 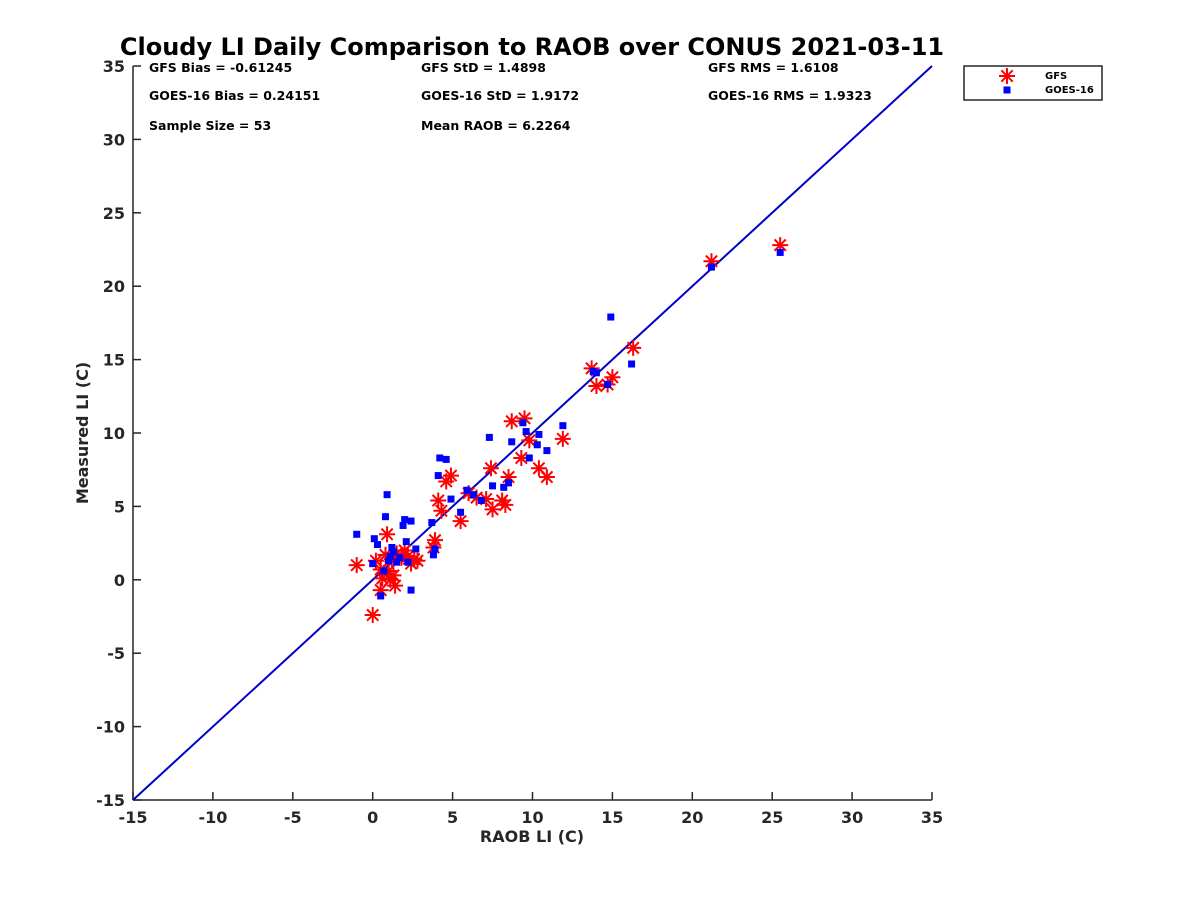 I want to click on goes-rms-text: GOES-16 RMS = 1.9323, so click(x=790, y=95).